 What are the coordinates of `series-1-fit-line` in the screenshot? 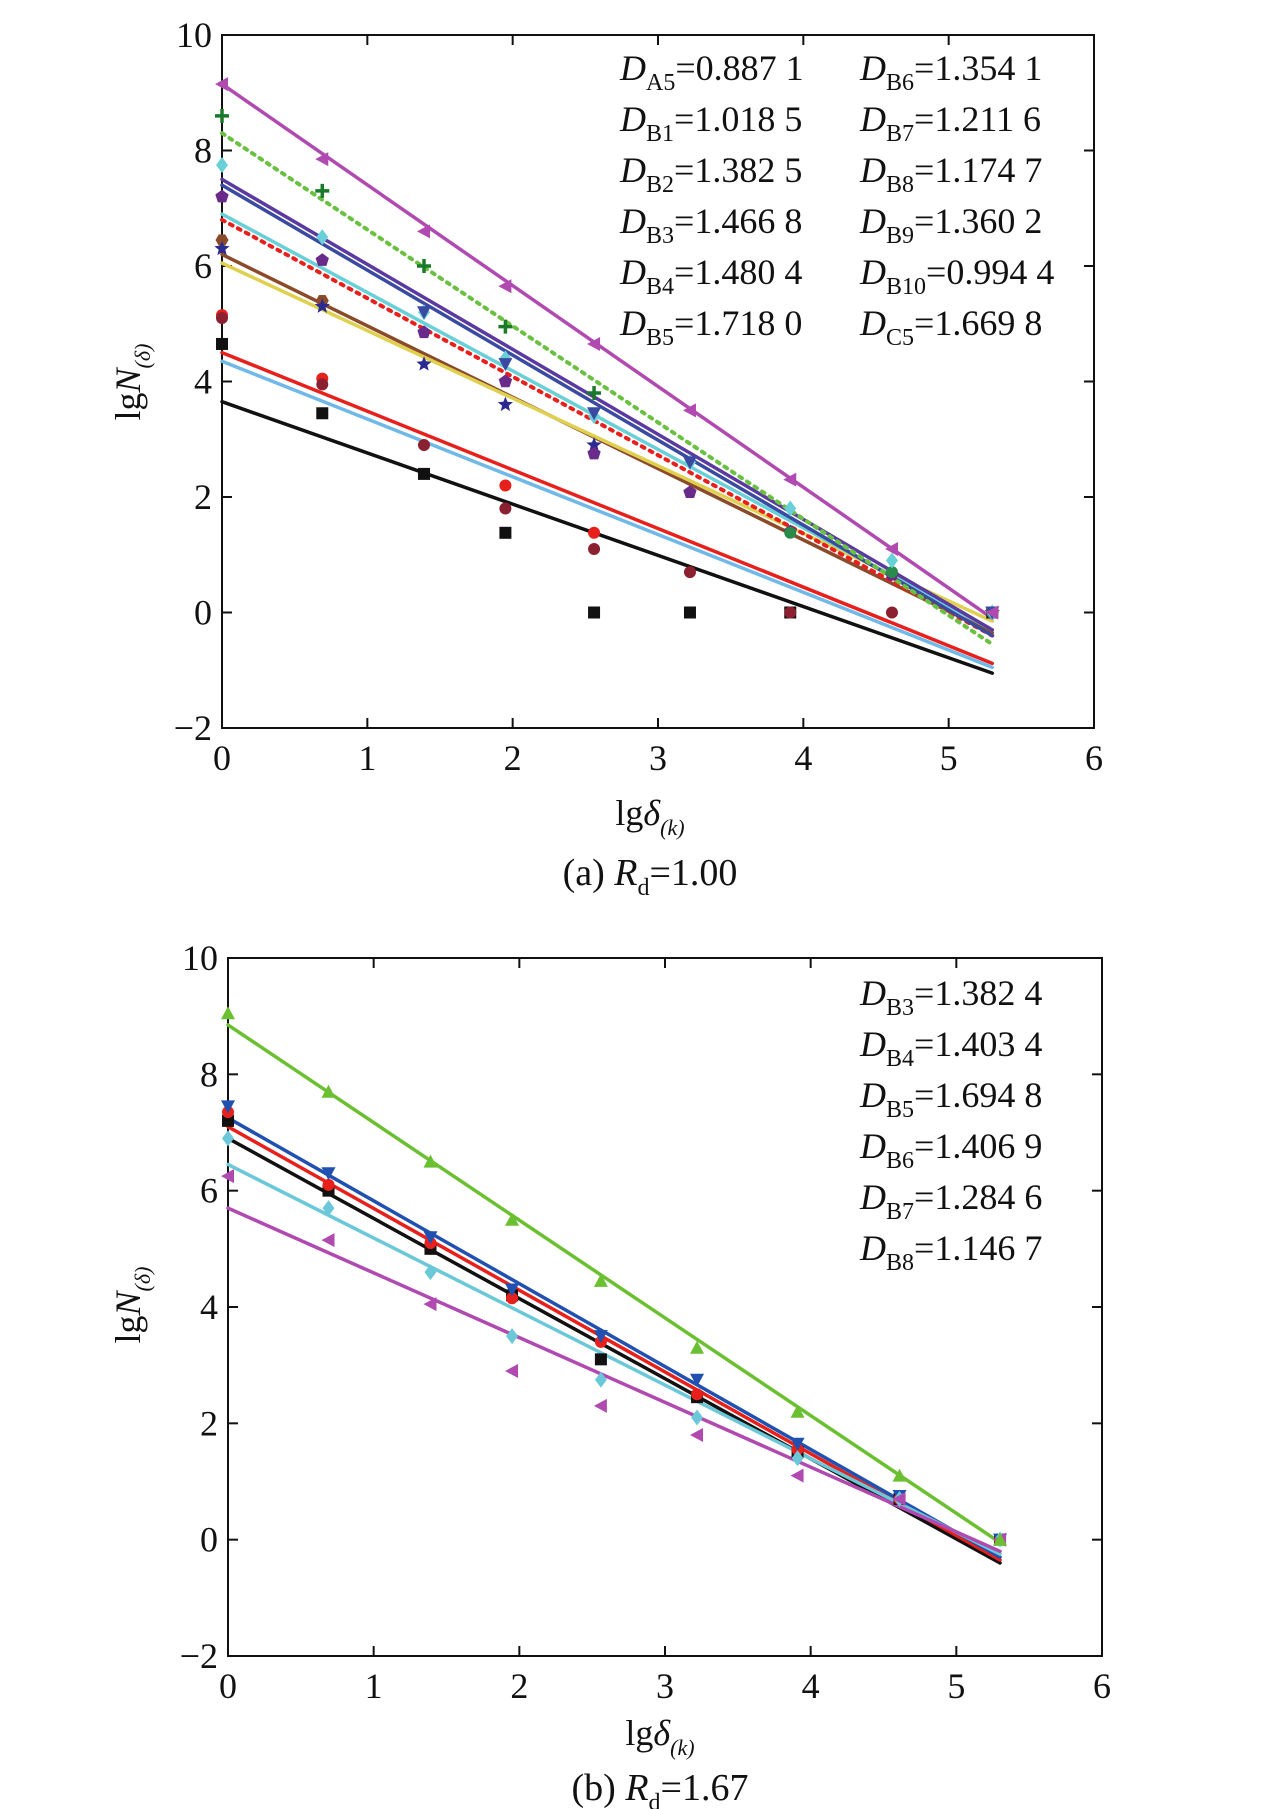 It's located at (607, 508).